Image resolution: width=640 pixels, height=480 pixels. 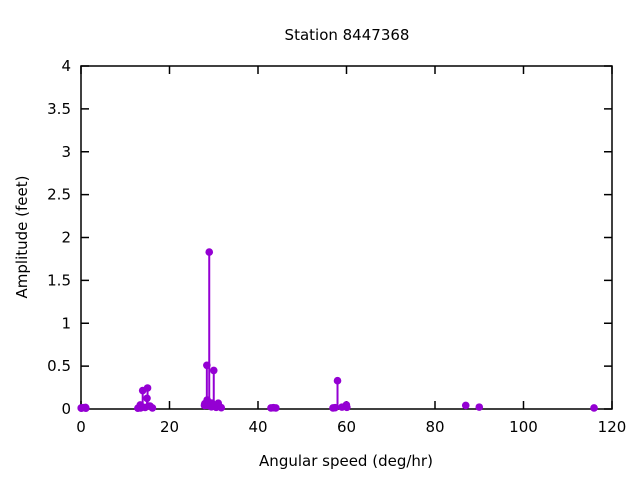 What do you see at coordinates (81, 427) in the screenshot?
I see `x-tick-label: 0` at bounding box center [81, 427].